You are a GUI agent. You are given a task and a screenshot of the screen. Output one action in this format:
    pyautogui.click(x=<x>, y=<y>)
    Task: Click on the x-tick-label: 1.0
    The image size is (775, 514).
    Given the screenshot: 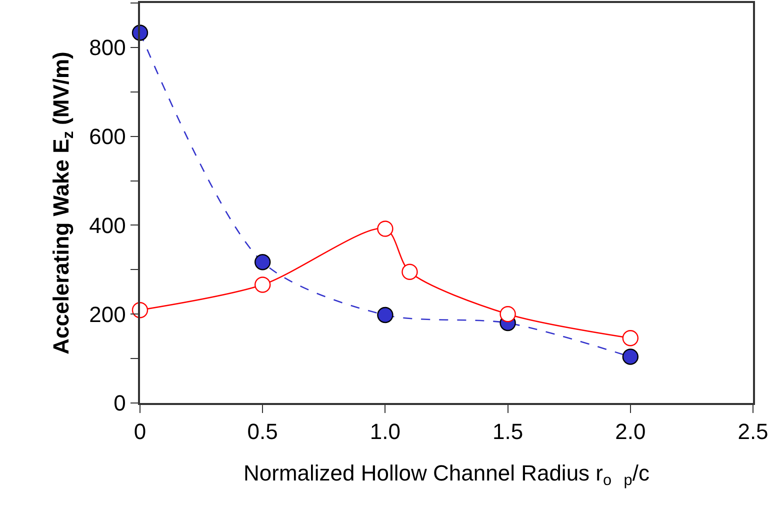 What is the action you would take?
    pyautogui.click(x=385, y=431)
    